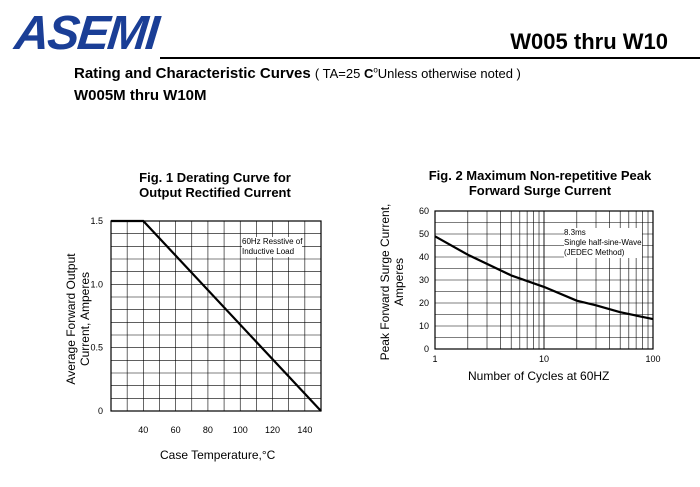 The width and height of the screenshot is (700, 487). Describe the element at coordinates (240, 430) in the screenshot. I see `fig1-x-tick-label: 100` at that location.